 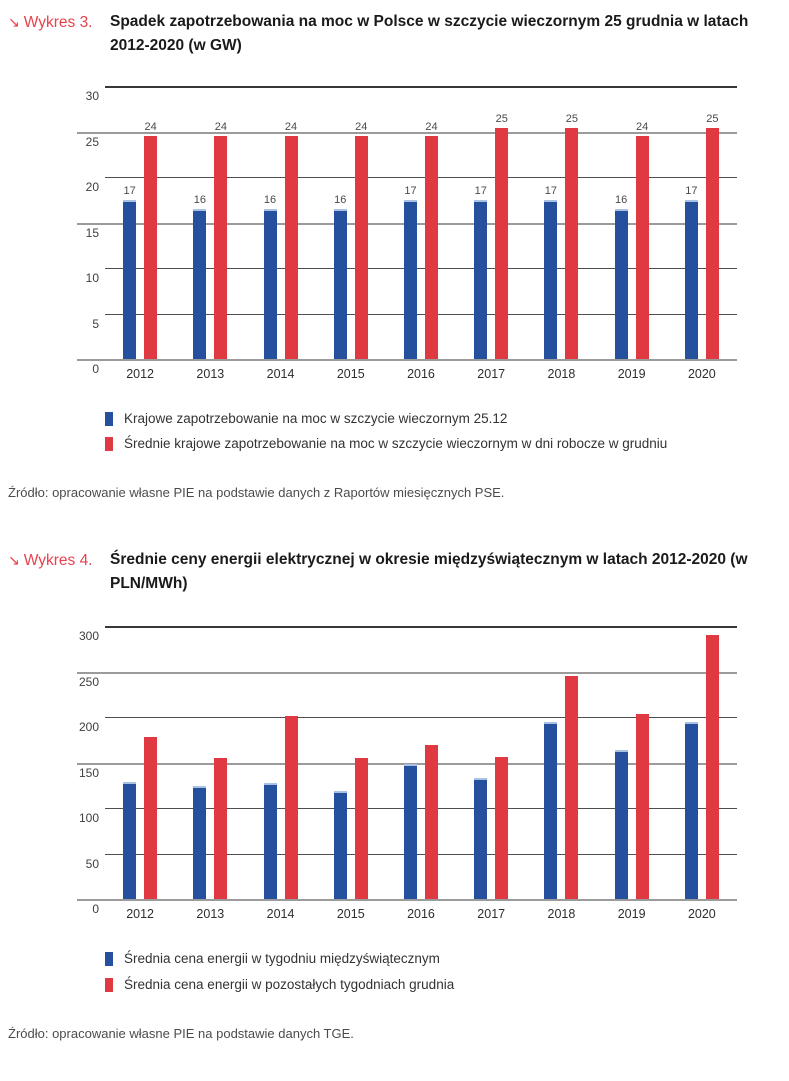 I want to click on x-tick-label: 2019, so click(x=631, y=914).